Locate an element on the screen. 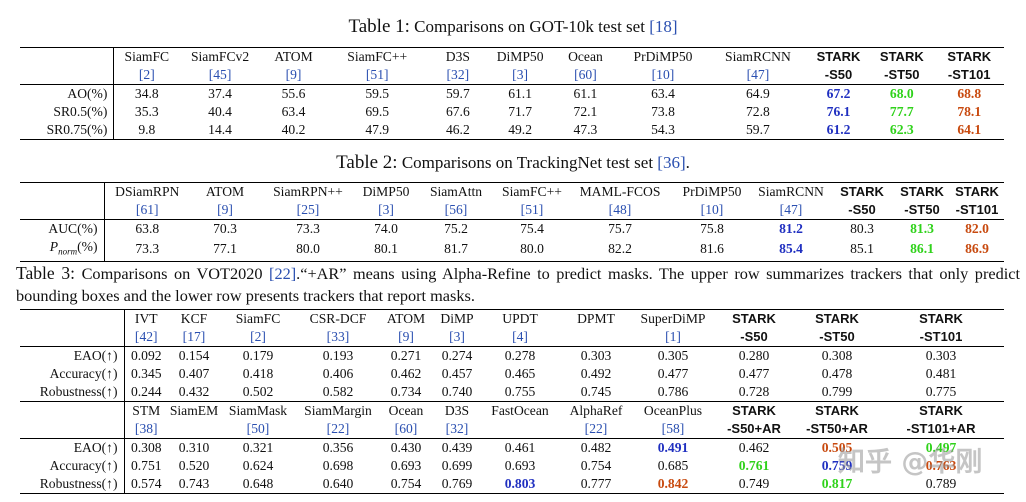 Image resolution: width=1026 pixels, height=502 pixels. table-cell: 61.2 is located at coordinates (838, 130).